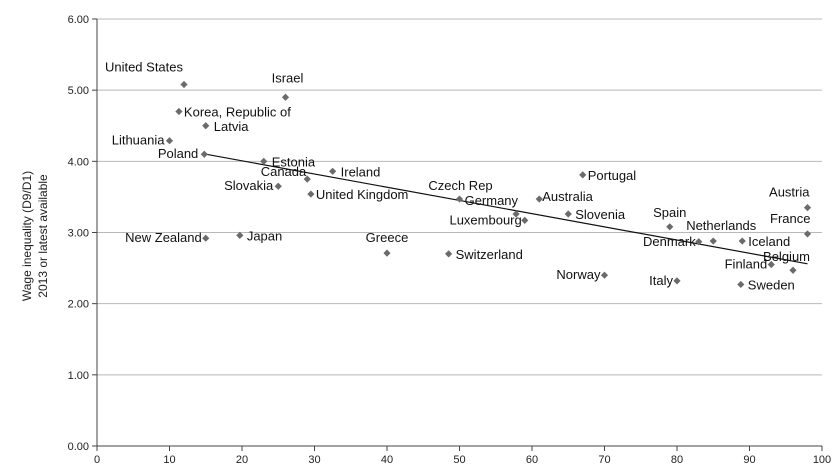  Describe the element at coordinates (822, 460) in the screenshot. I see `x-tick-label-10: 100` at that location.